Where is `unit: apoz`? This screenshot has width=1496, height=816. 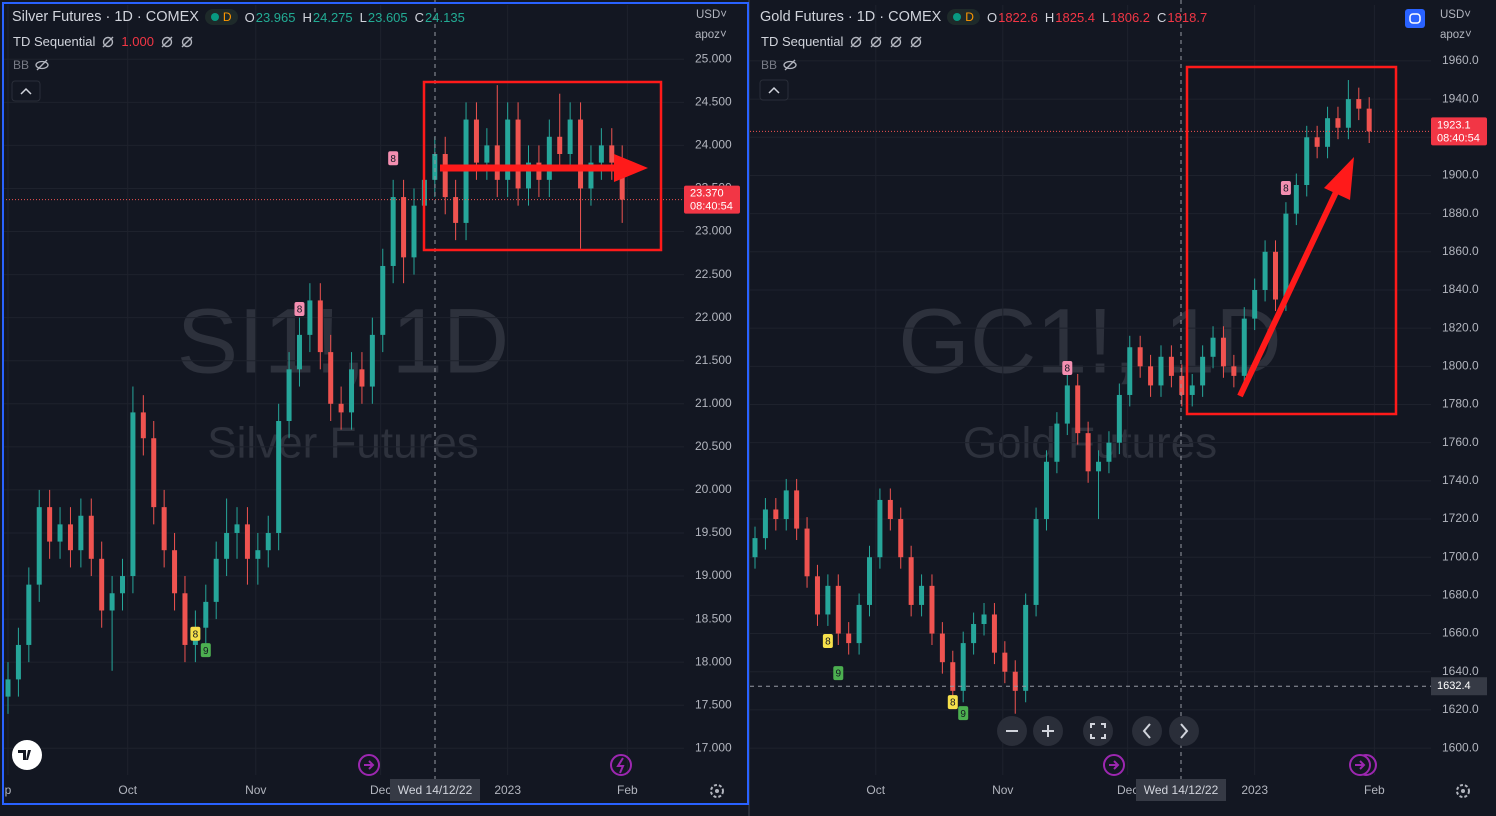
unit: apoz is located at coordinates (1452, 35).